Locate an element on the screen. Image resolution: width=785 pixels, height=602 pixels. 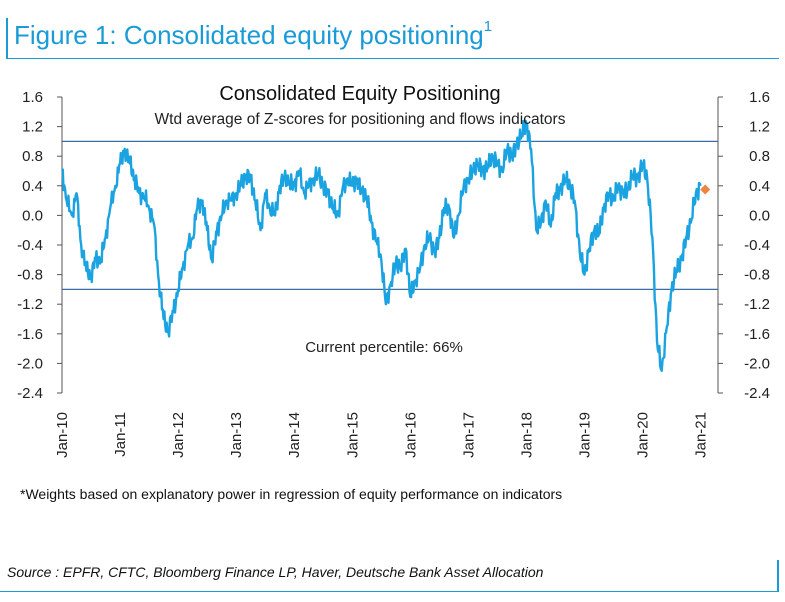
x-tick-label: Jan-19 is located at coordinates (584, 435).